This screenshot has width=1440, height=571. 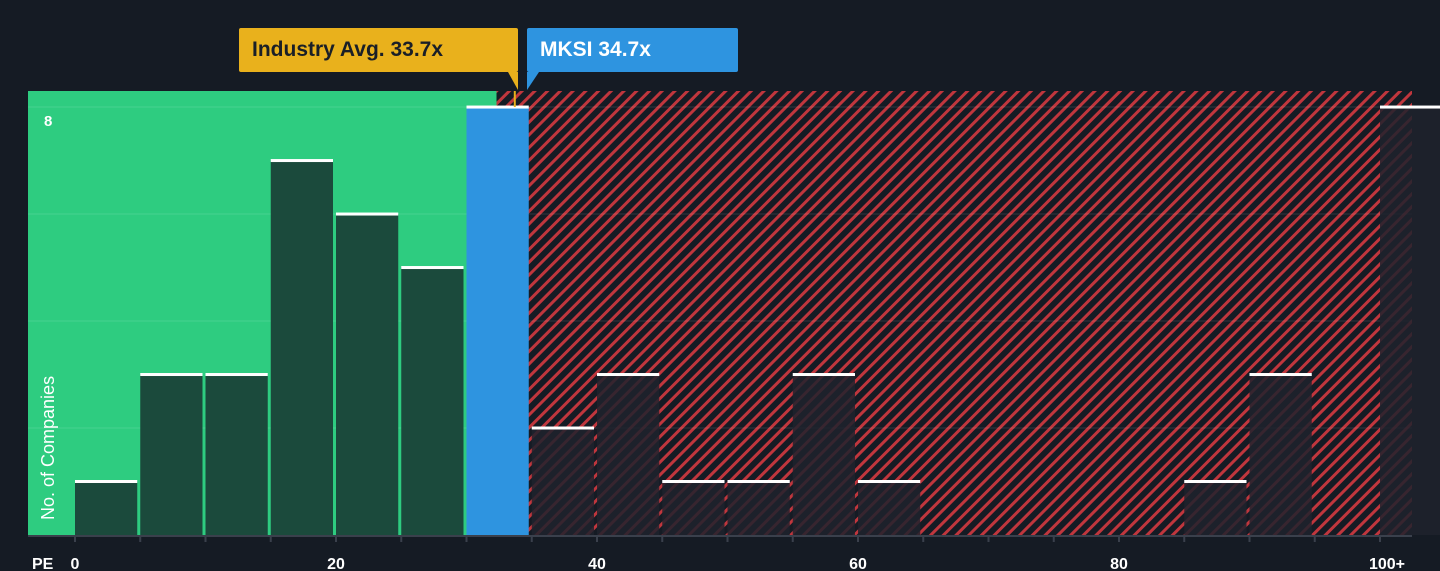 What do you see at coordinates (48, 448) in the screenshot?
I see `y-axis-label: No. of Companies` at bounding box center [48, 448].